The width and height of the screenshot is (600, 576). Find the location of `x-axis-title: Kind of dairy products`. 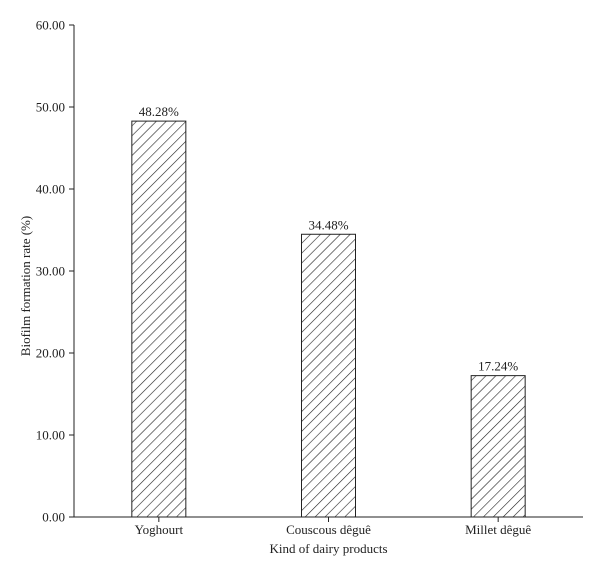

x-axis-title: Kind of dairy products is located at coordinates (328, 548).